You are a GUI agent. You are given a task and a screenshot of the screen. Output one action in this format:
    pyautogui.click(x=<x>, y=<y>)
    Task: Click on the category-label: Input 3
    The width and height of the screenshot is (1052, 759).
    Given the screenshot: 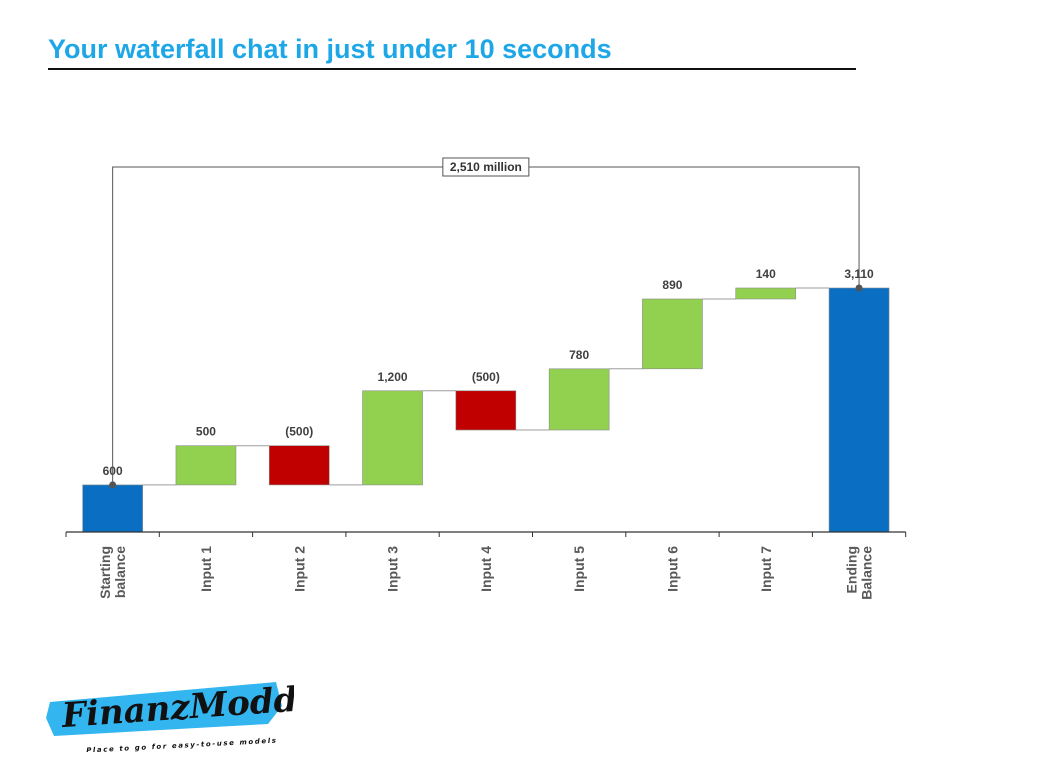 What is the action you would take?
    pyautogui.click(x=393, y=569)
    